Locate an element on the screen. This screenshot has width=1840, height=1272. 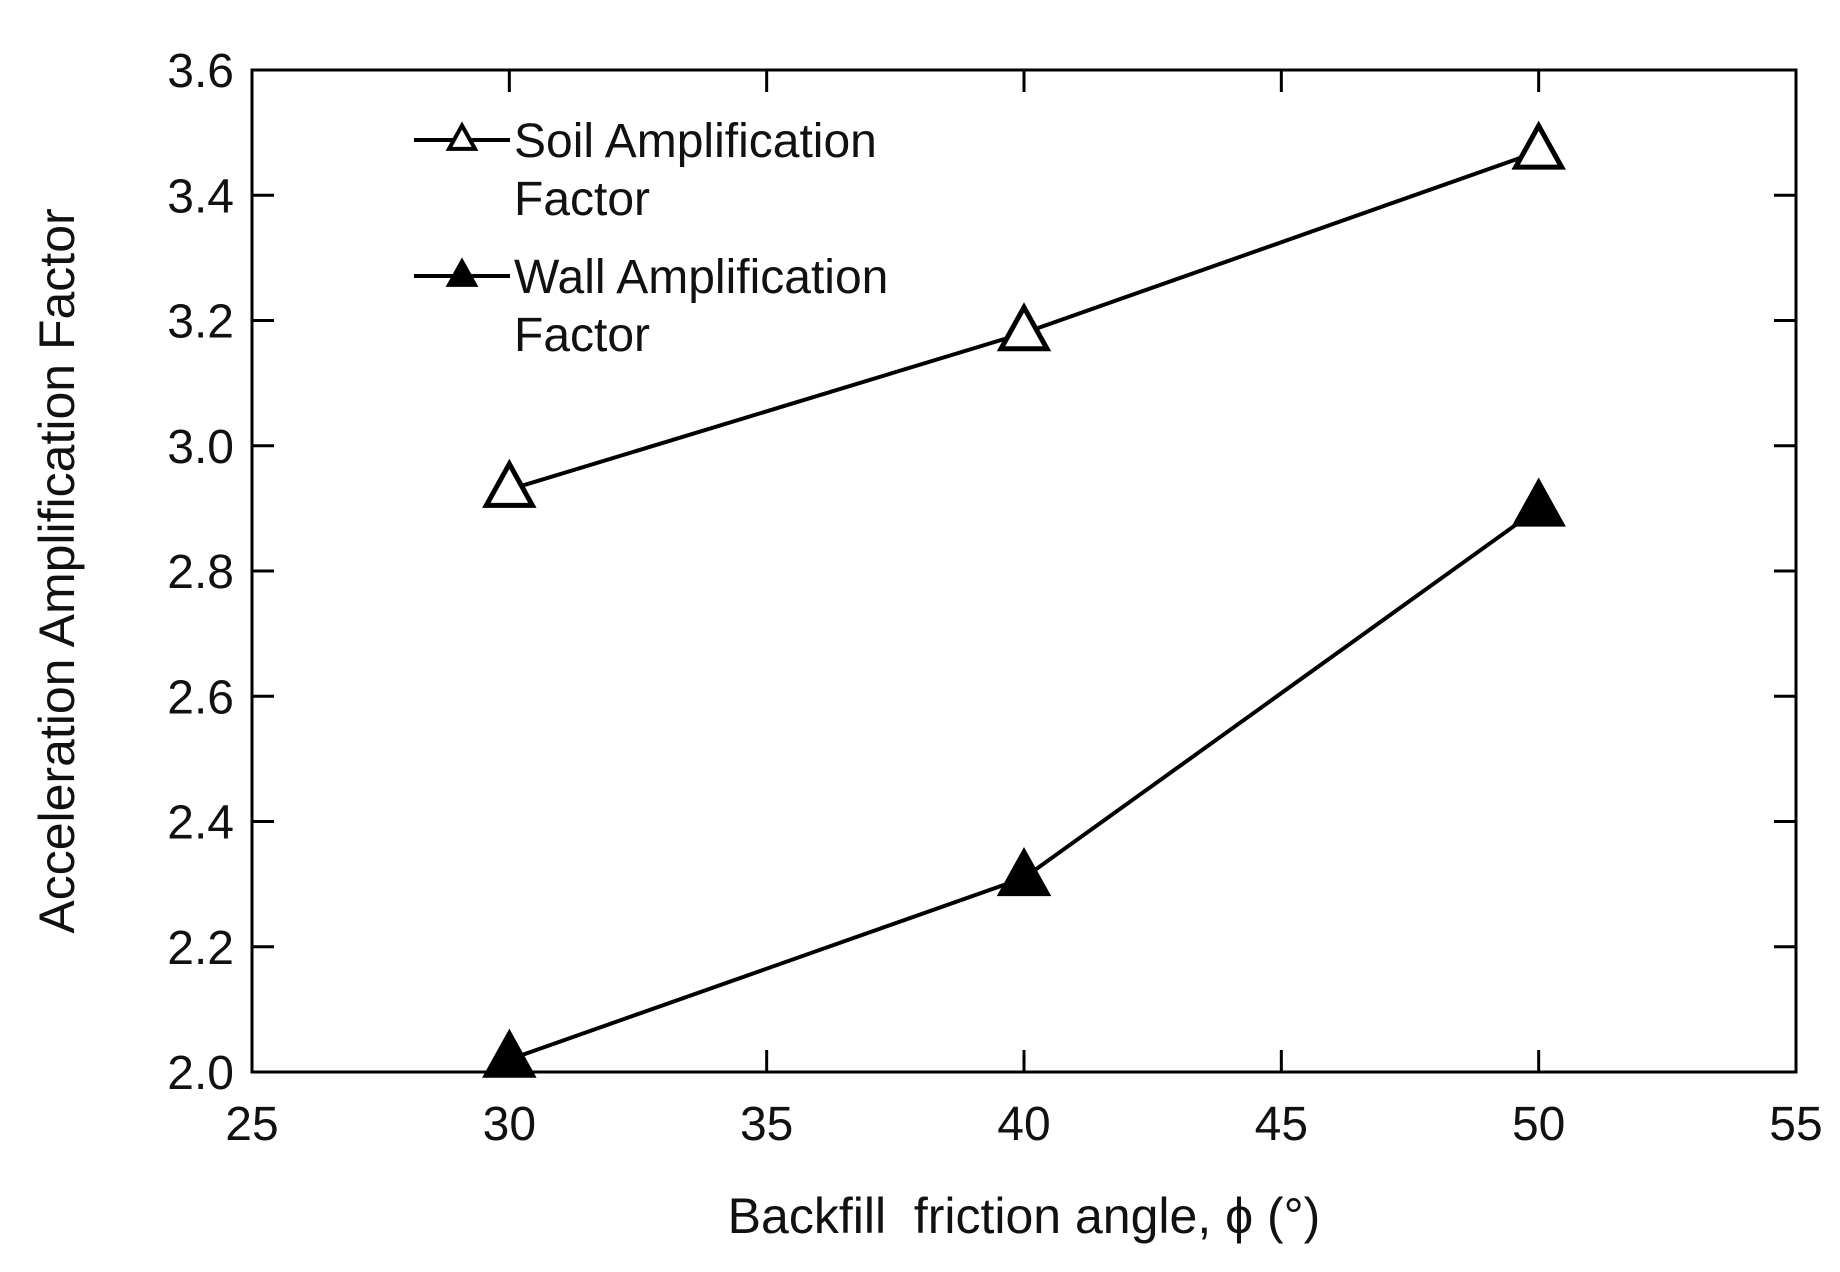
y-tick-label: 3.4 is located at coordinates (200, 196).